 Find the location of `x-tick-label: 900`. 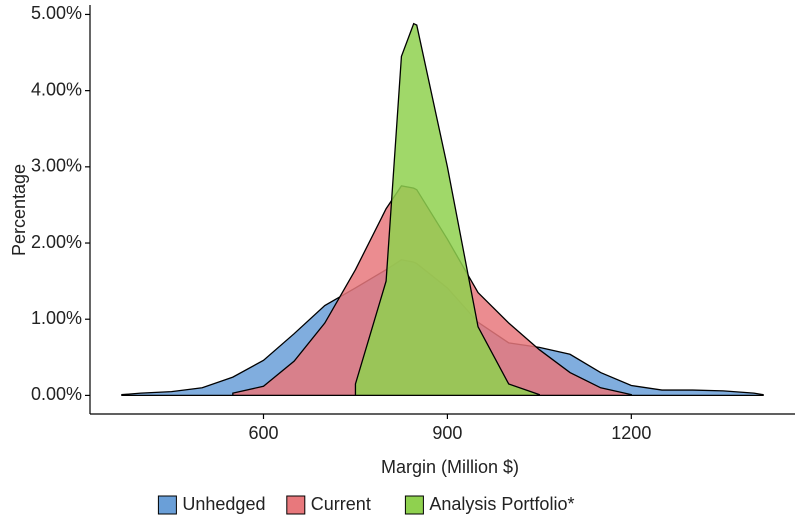

x-tick-label: 900 is located at coordinates (447, 433).